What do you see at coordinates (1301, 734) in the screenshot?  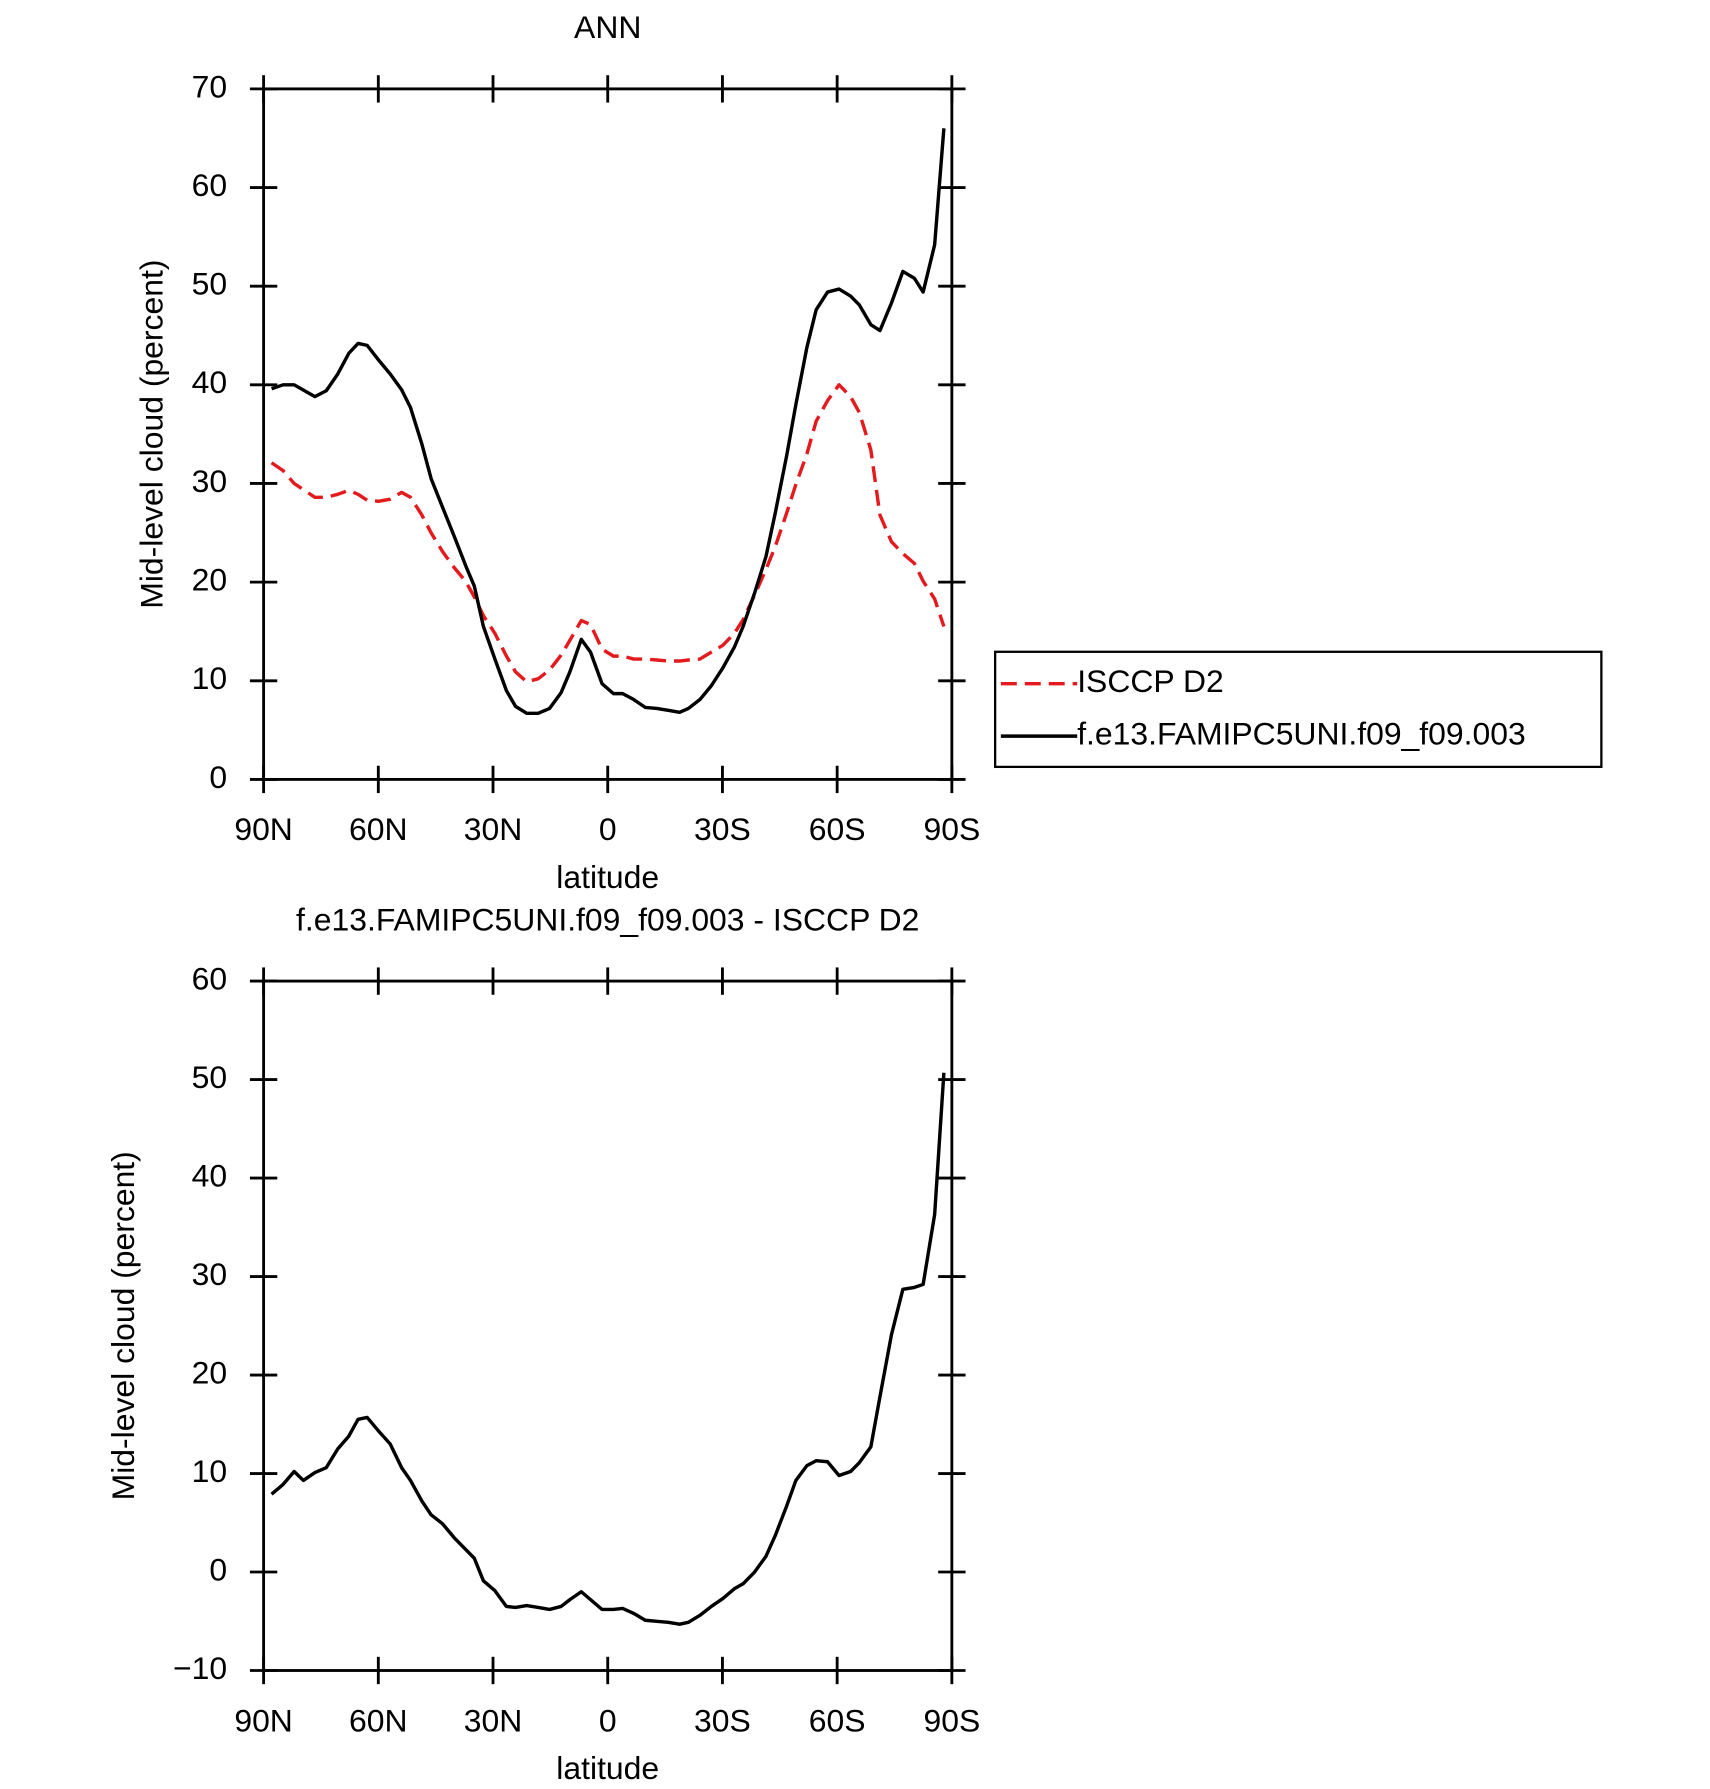 I see `legend-label: f.e13.FAMIPC5UNI.f09_f09.003` at bounding box center [1301, 734].